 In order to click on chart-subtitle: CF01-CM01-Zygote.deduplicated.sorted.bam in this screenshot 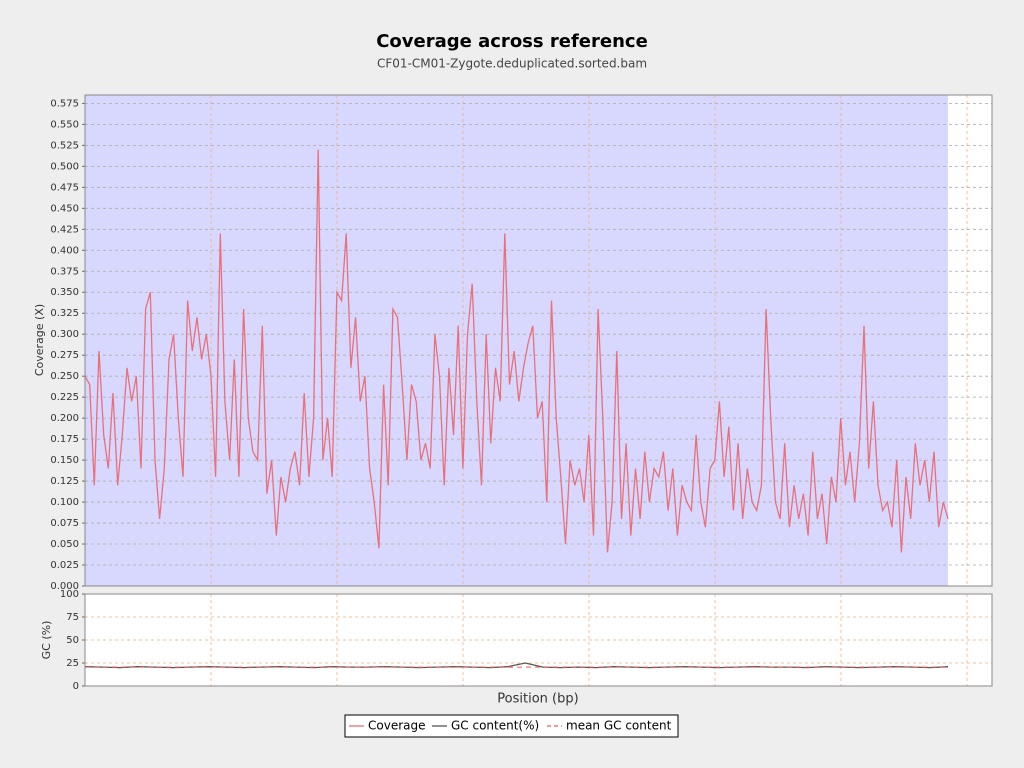, I will do `click(512, 64)`.